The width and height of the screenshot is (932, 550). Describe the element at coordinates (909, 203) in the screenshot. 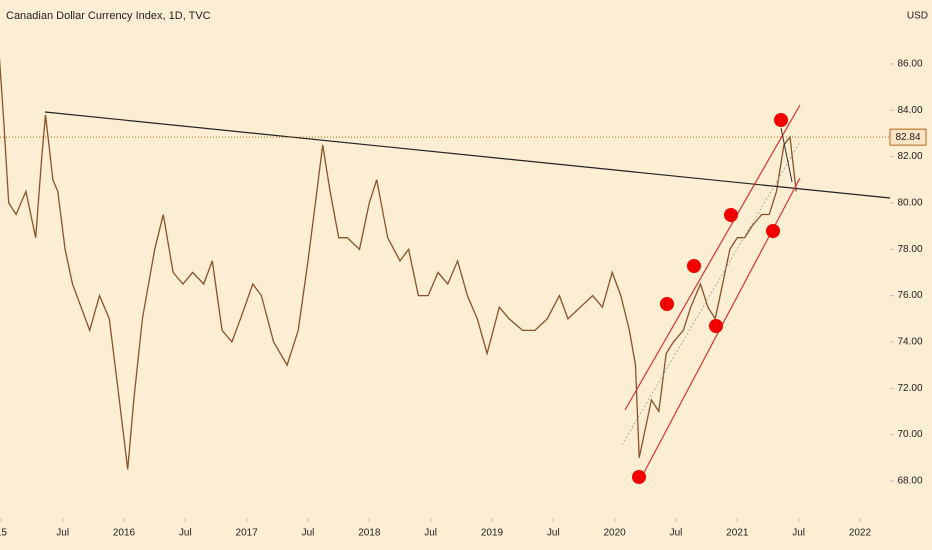

I see `y-tick-label: 80.00` at that location.